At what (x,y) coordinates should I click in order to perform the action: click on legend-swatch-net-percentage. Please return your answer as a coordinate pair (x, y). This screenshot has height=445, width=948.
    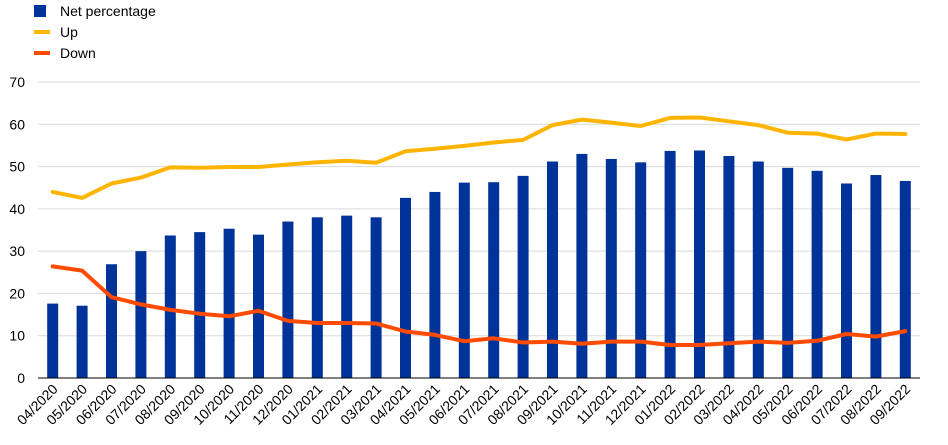
    Looking at the image, I should click on (40, 10).